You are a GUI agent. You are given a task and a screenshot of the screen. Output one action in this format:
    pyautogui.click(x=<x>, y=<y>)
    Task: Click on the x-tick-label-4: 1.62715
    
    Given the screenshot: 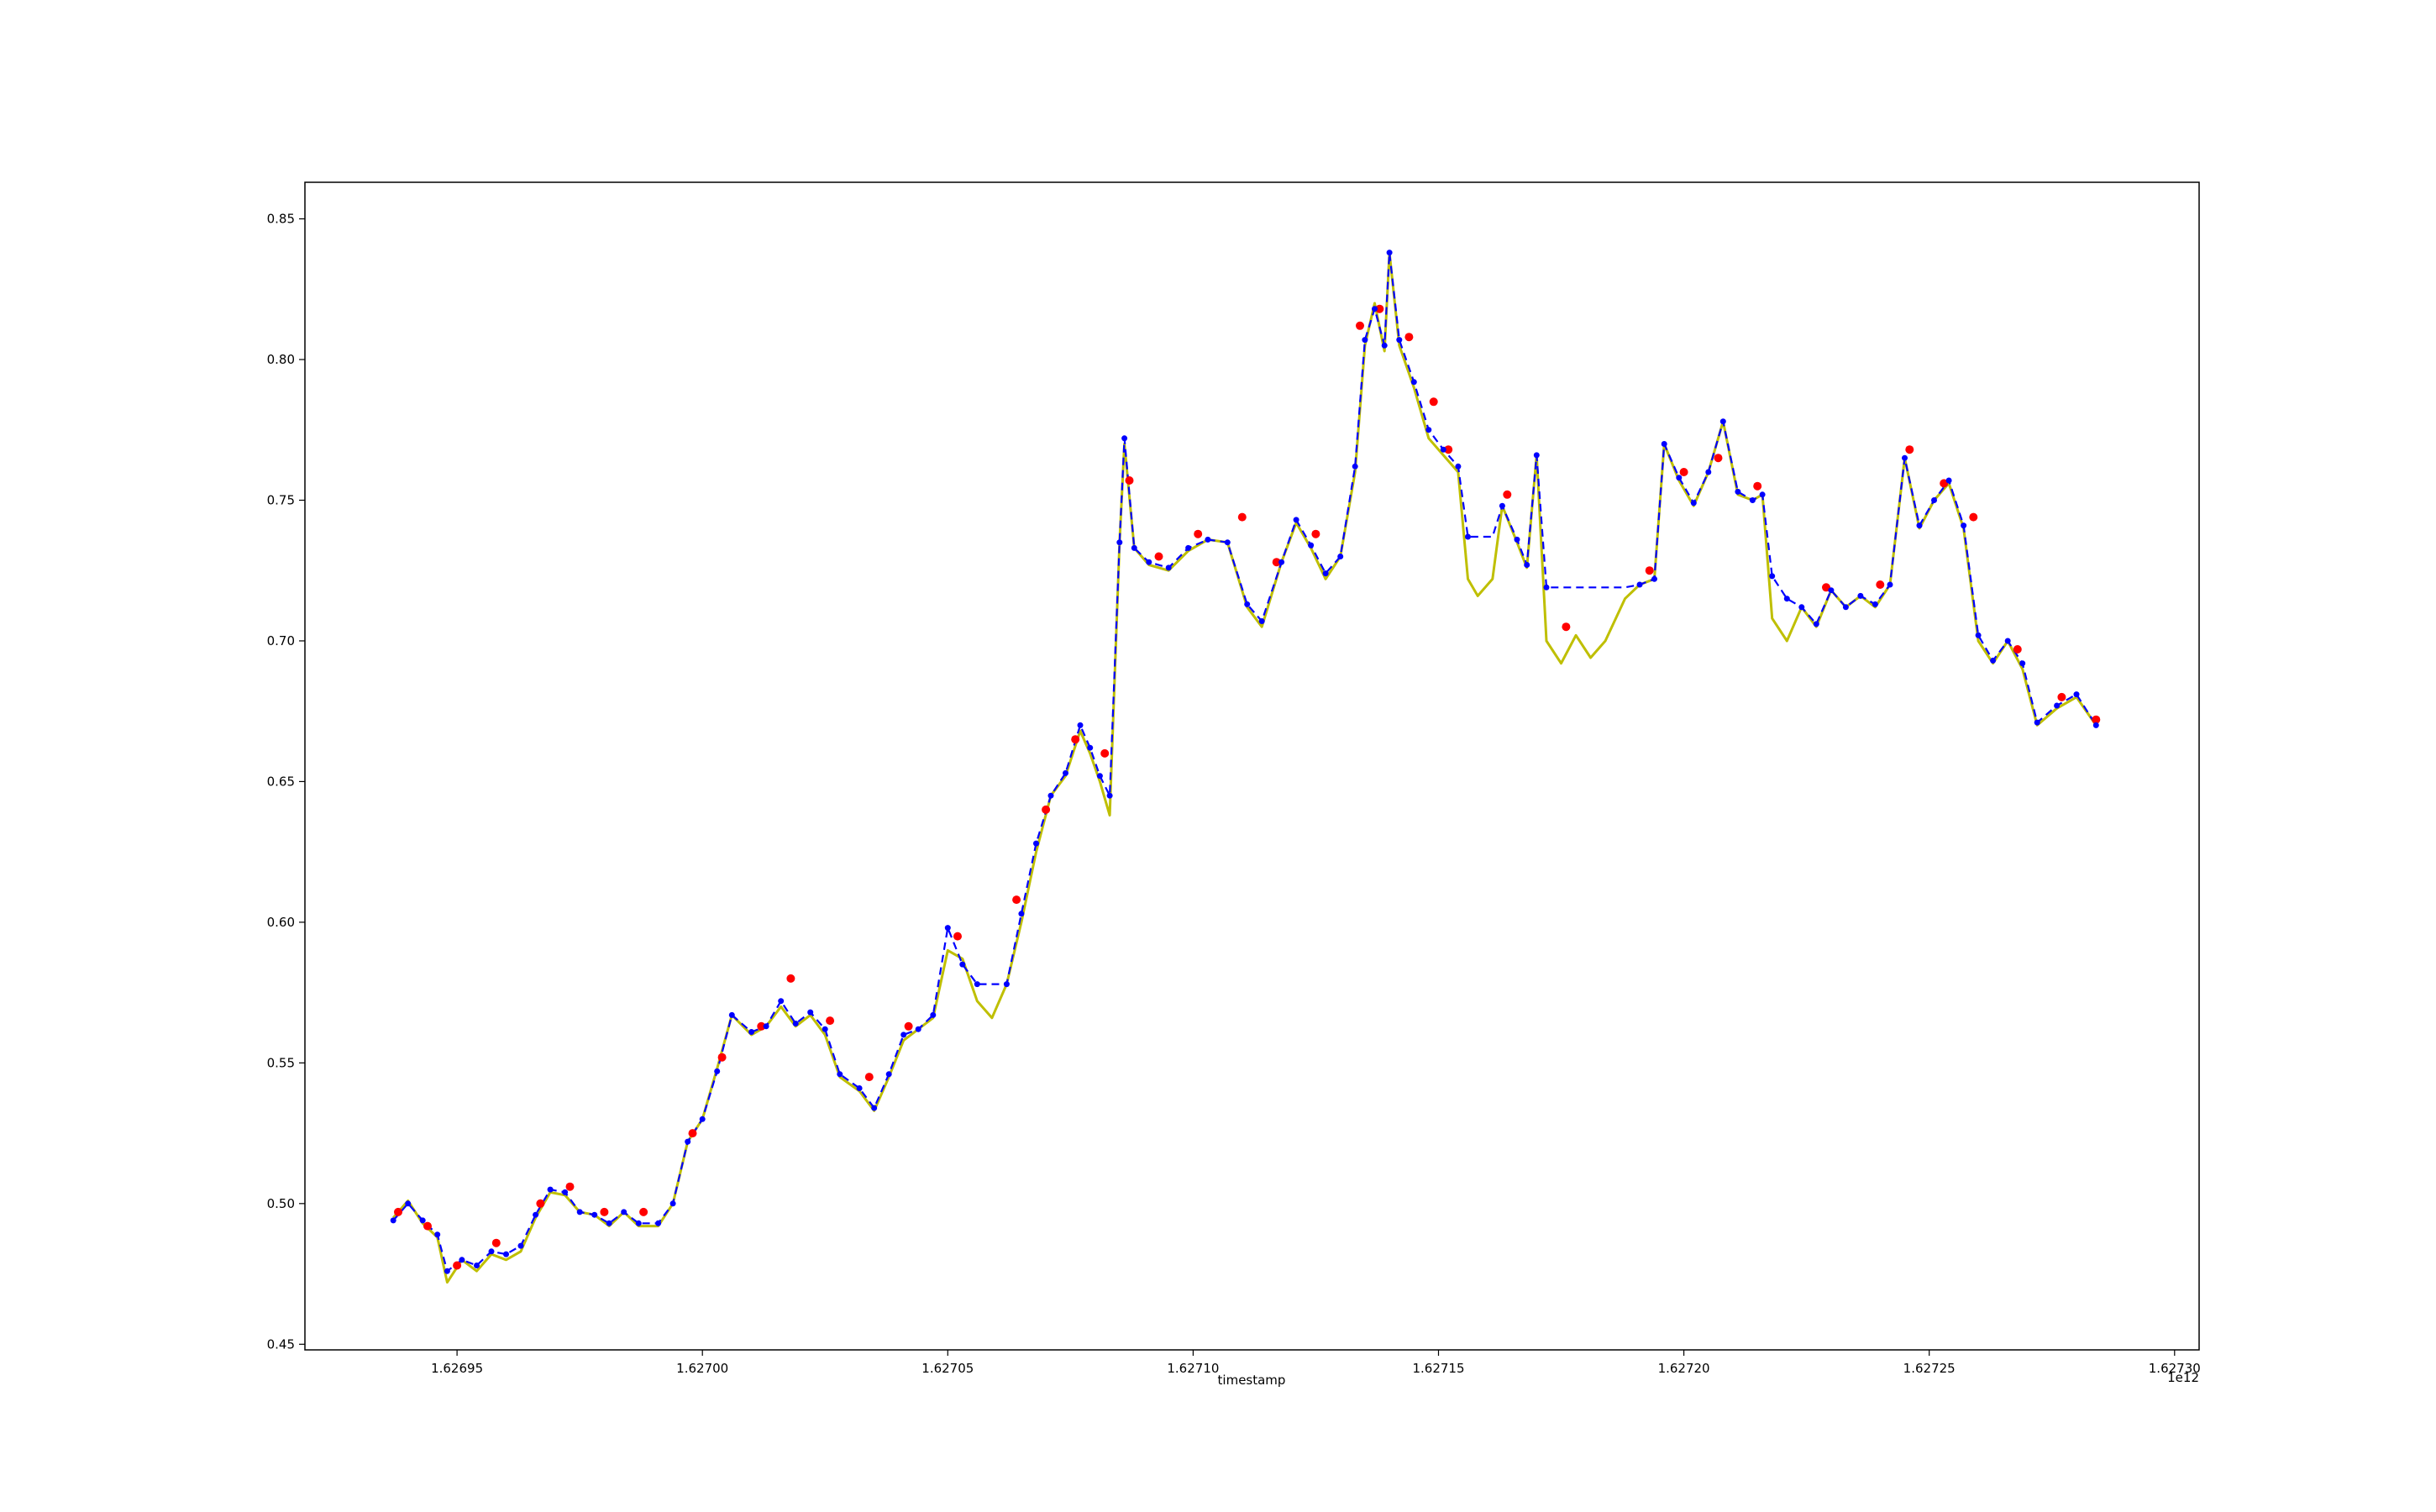 What is the action you would take?
    pyautogui.click(x=1438, y=1368)
    